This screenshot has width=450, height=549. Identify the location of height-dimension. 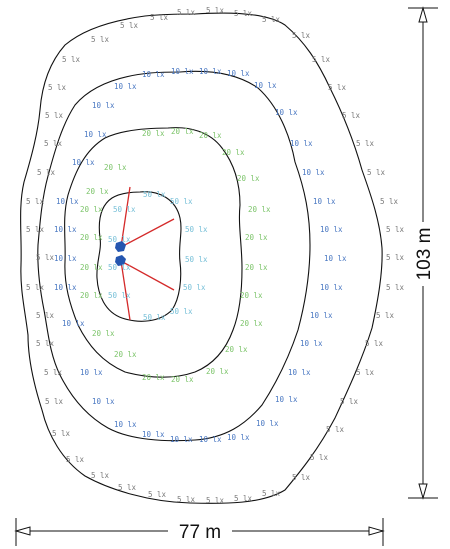
(423, 253).